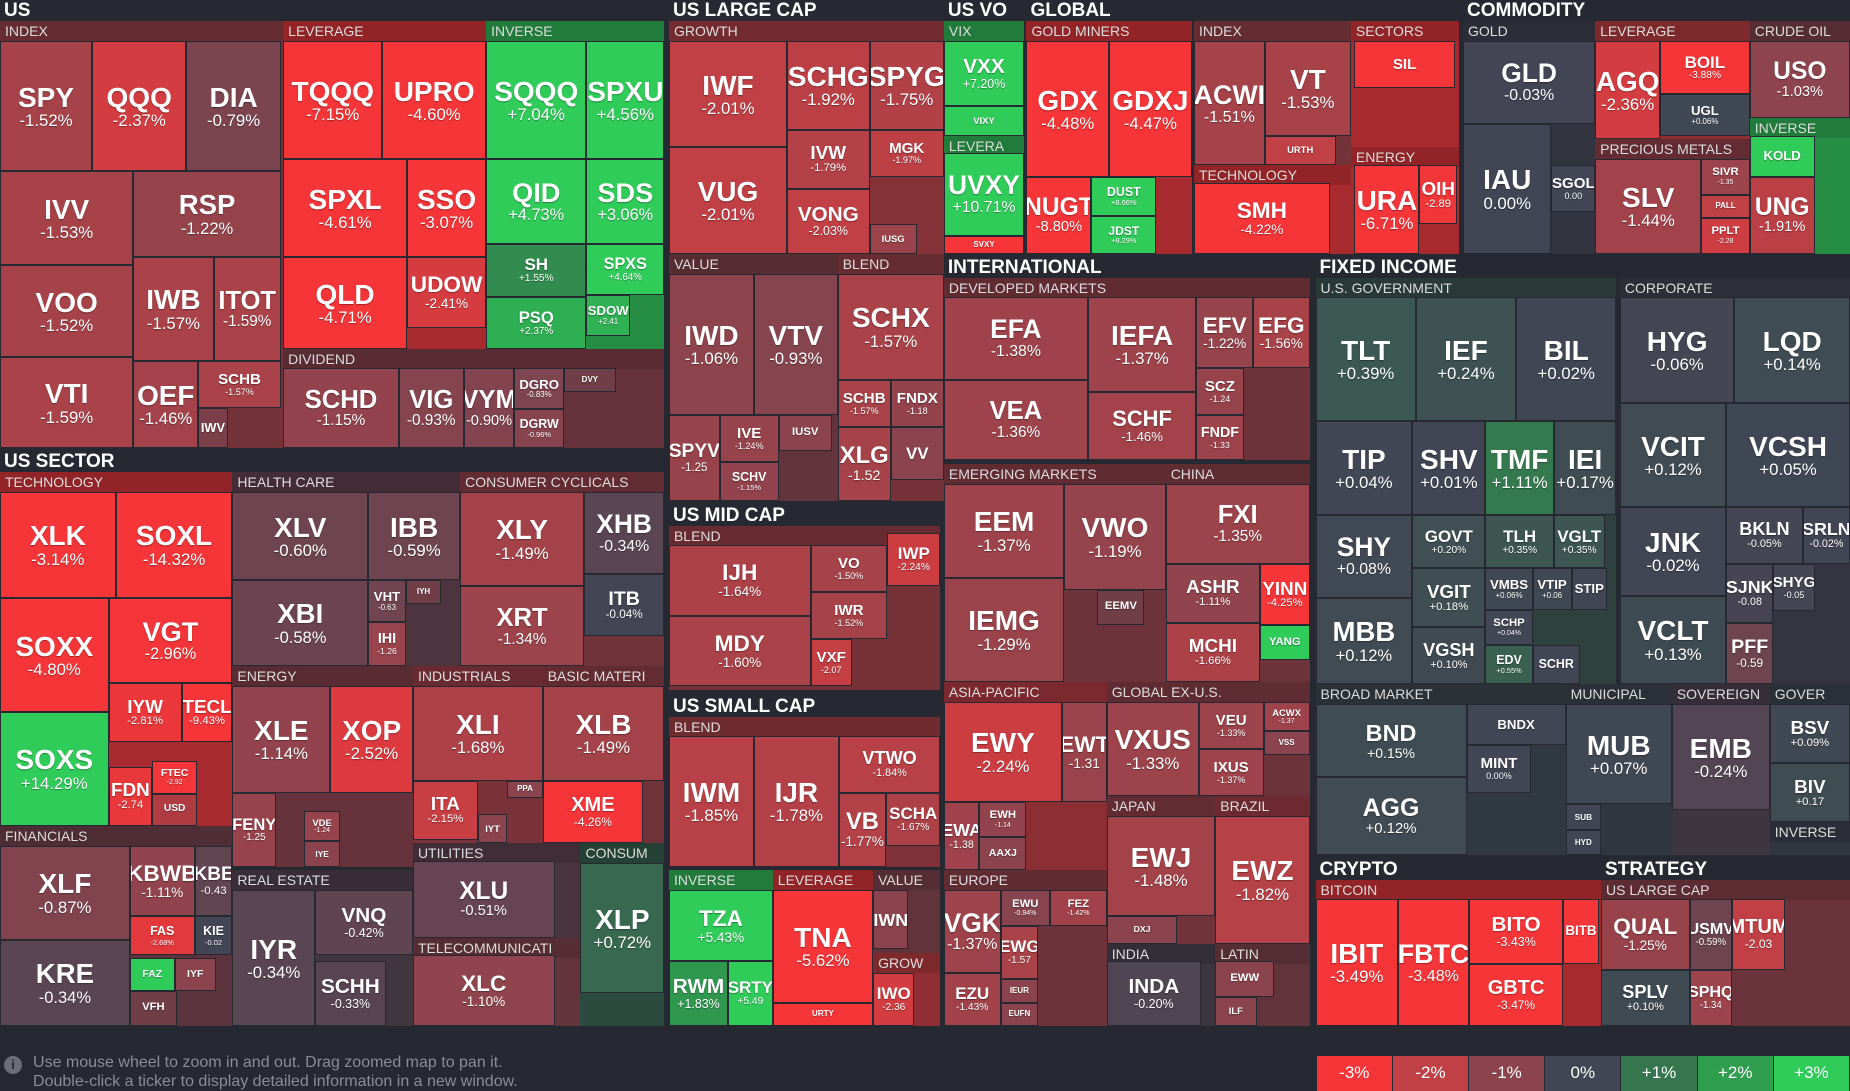 The image size is (1850, 1091). What do you see at coordinates (1673, 455) in the screenshot?
I see `ticker-tile: VCIT +0.12%` at bounding box center [1673, 455].